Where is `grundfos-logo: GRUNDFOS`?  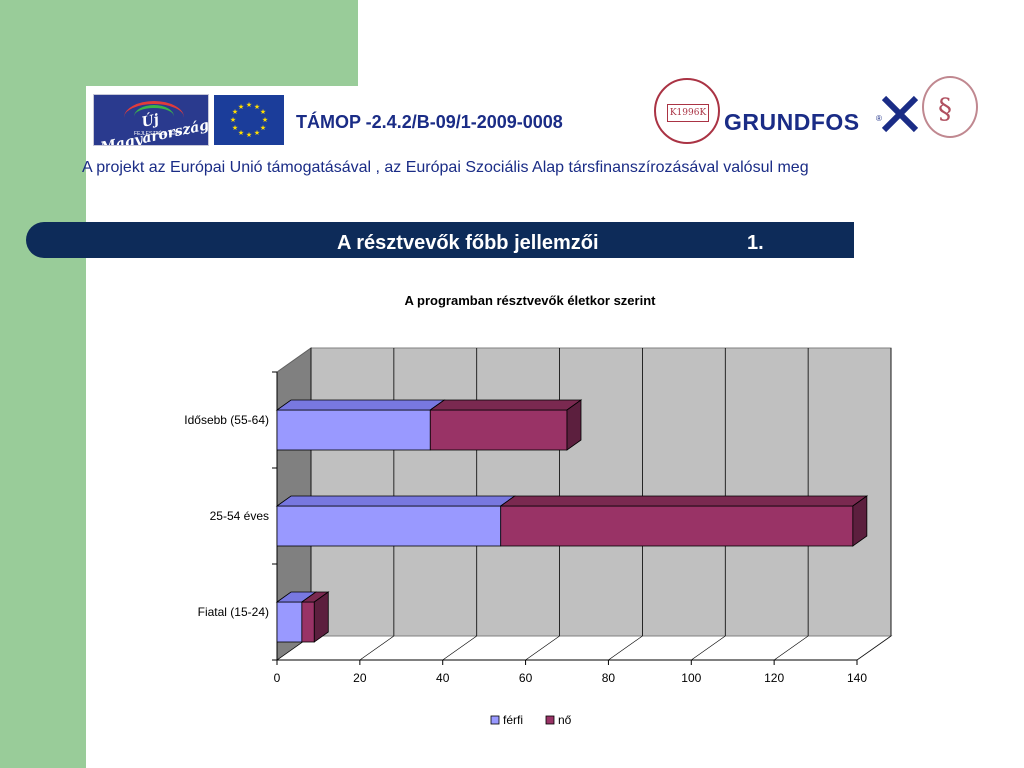 grundfos-logo: GRUNDFOS is located at coordinates (792, 122).